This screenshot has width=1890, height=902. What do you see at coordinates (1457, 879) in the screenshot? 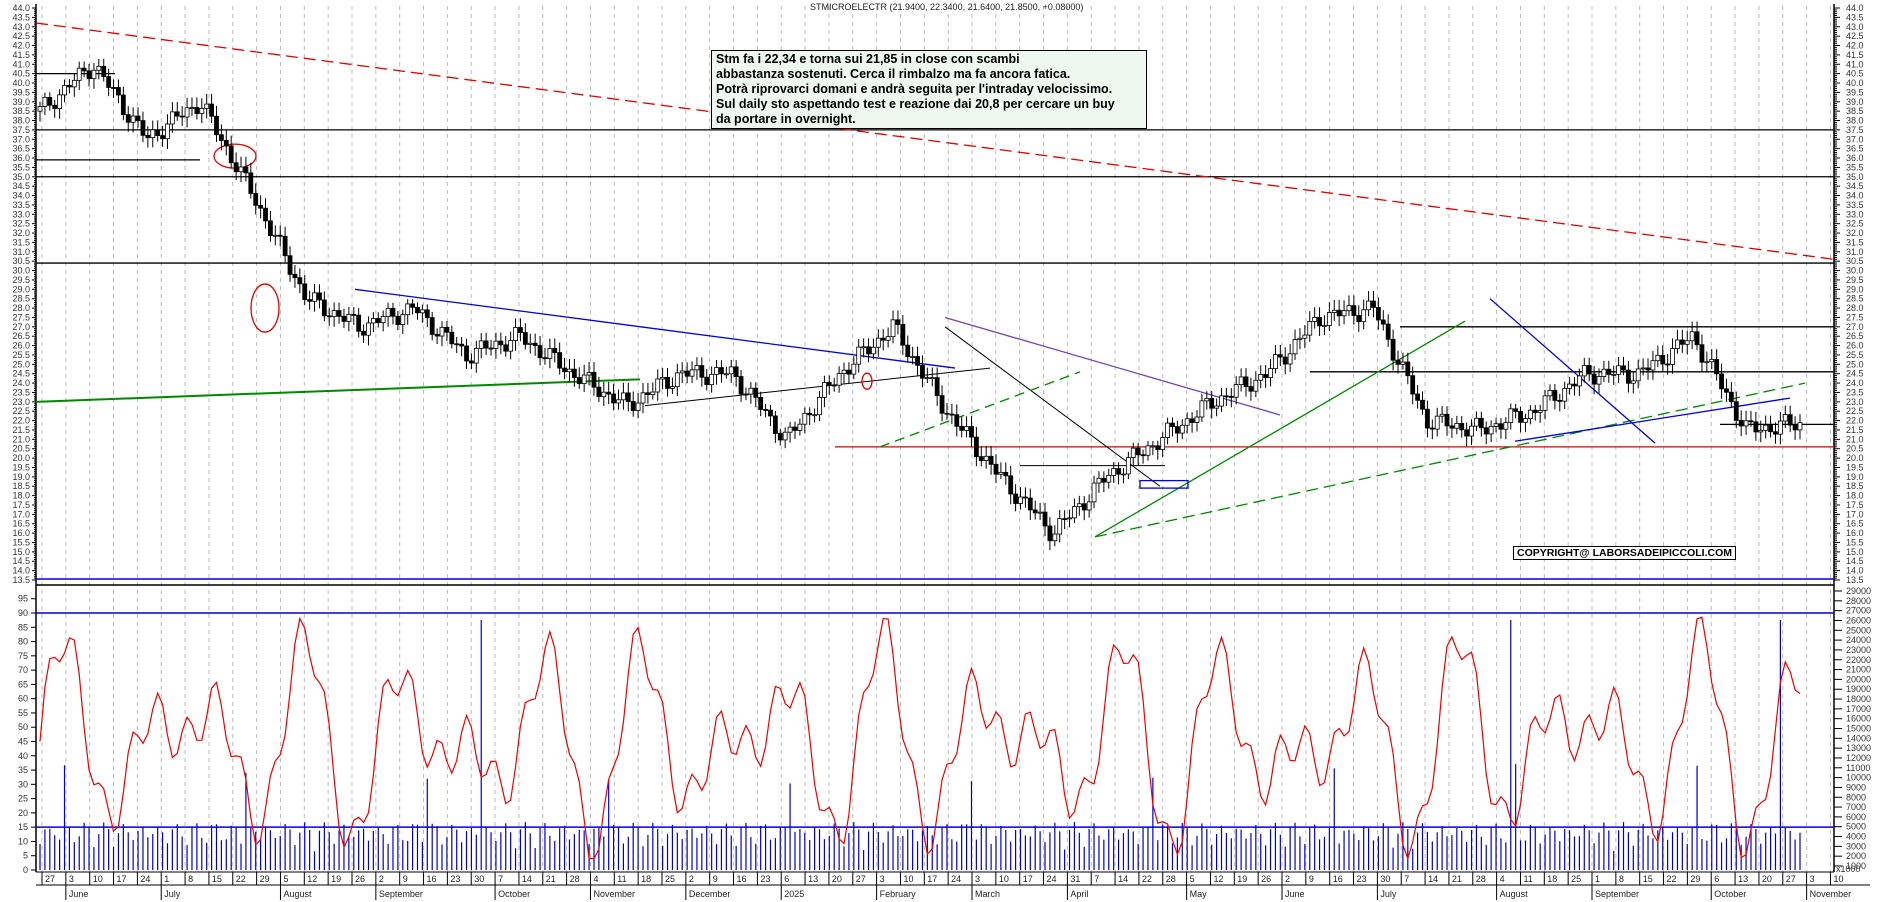
I see `day-label: 21` at bounding box center [1457, 879].